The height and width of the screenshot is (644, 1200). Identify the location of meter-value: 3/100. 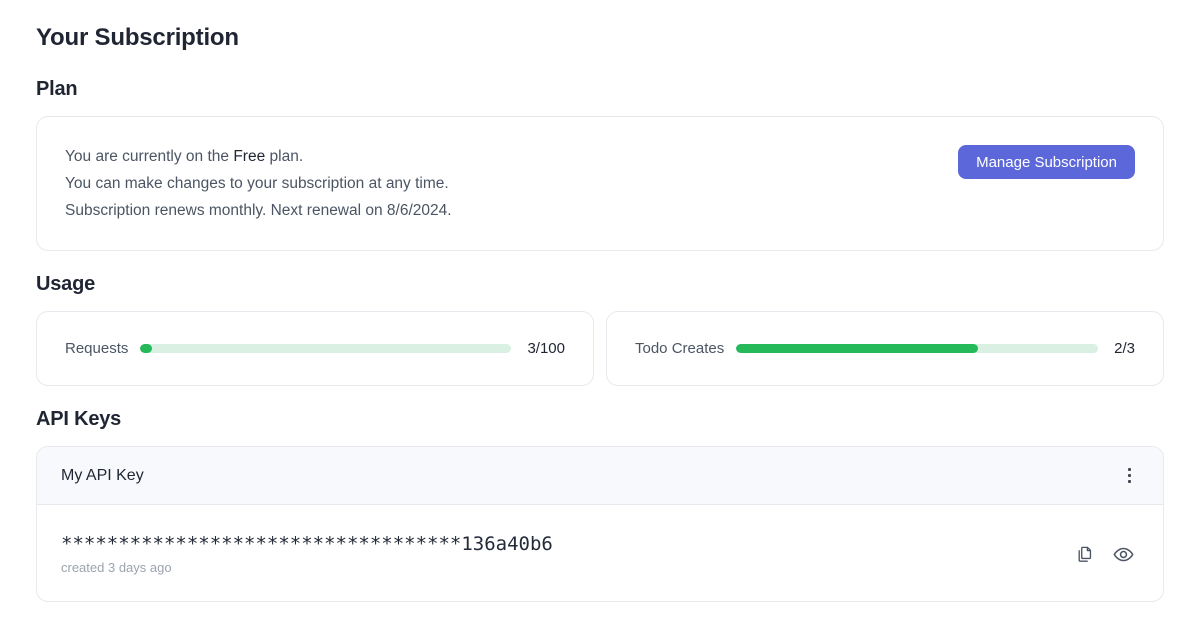
(546, 348).